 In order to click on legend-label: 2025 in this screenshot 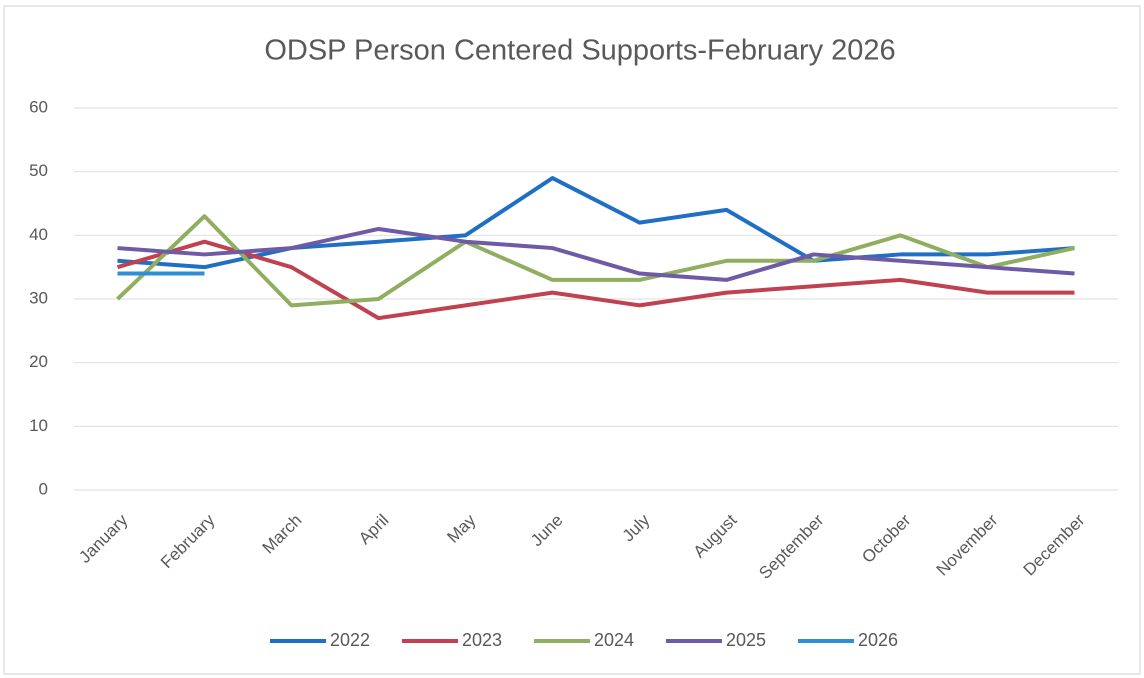, I will do `click(746, 640)`.